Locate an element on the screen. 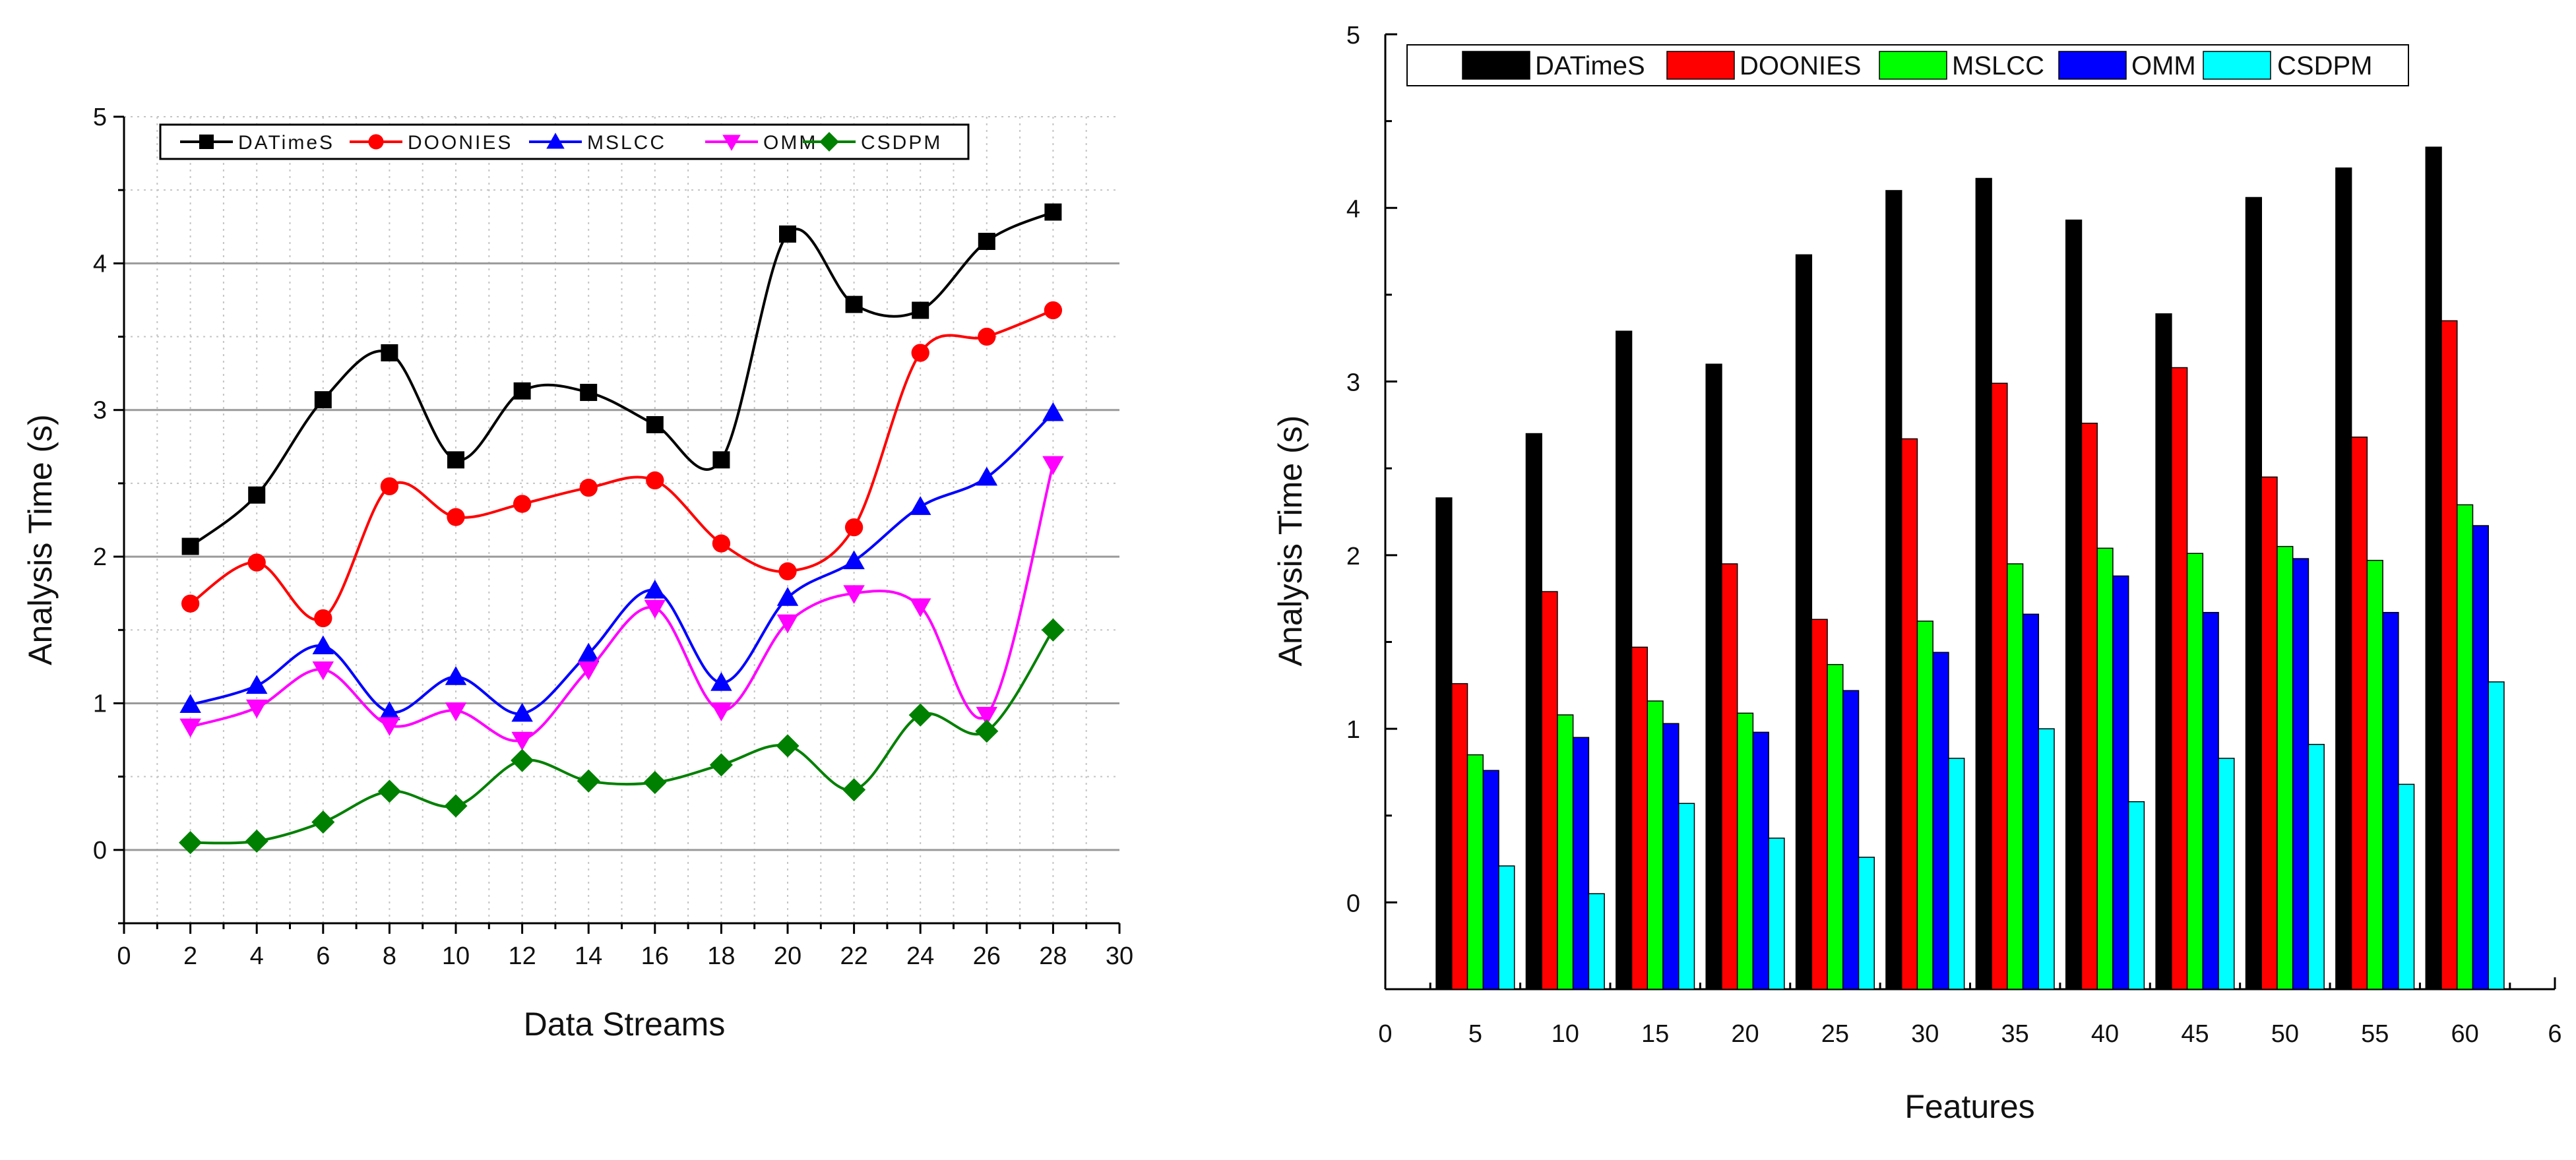  x-axis-title: Features is located at coordinates (1969, 1106).